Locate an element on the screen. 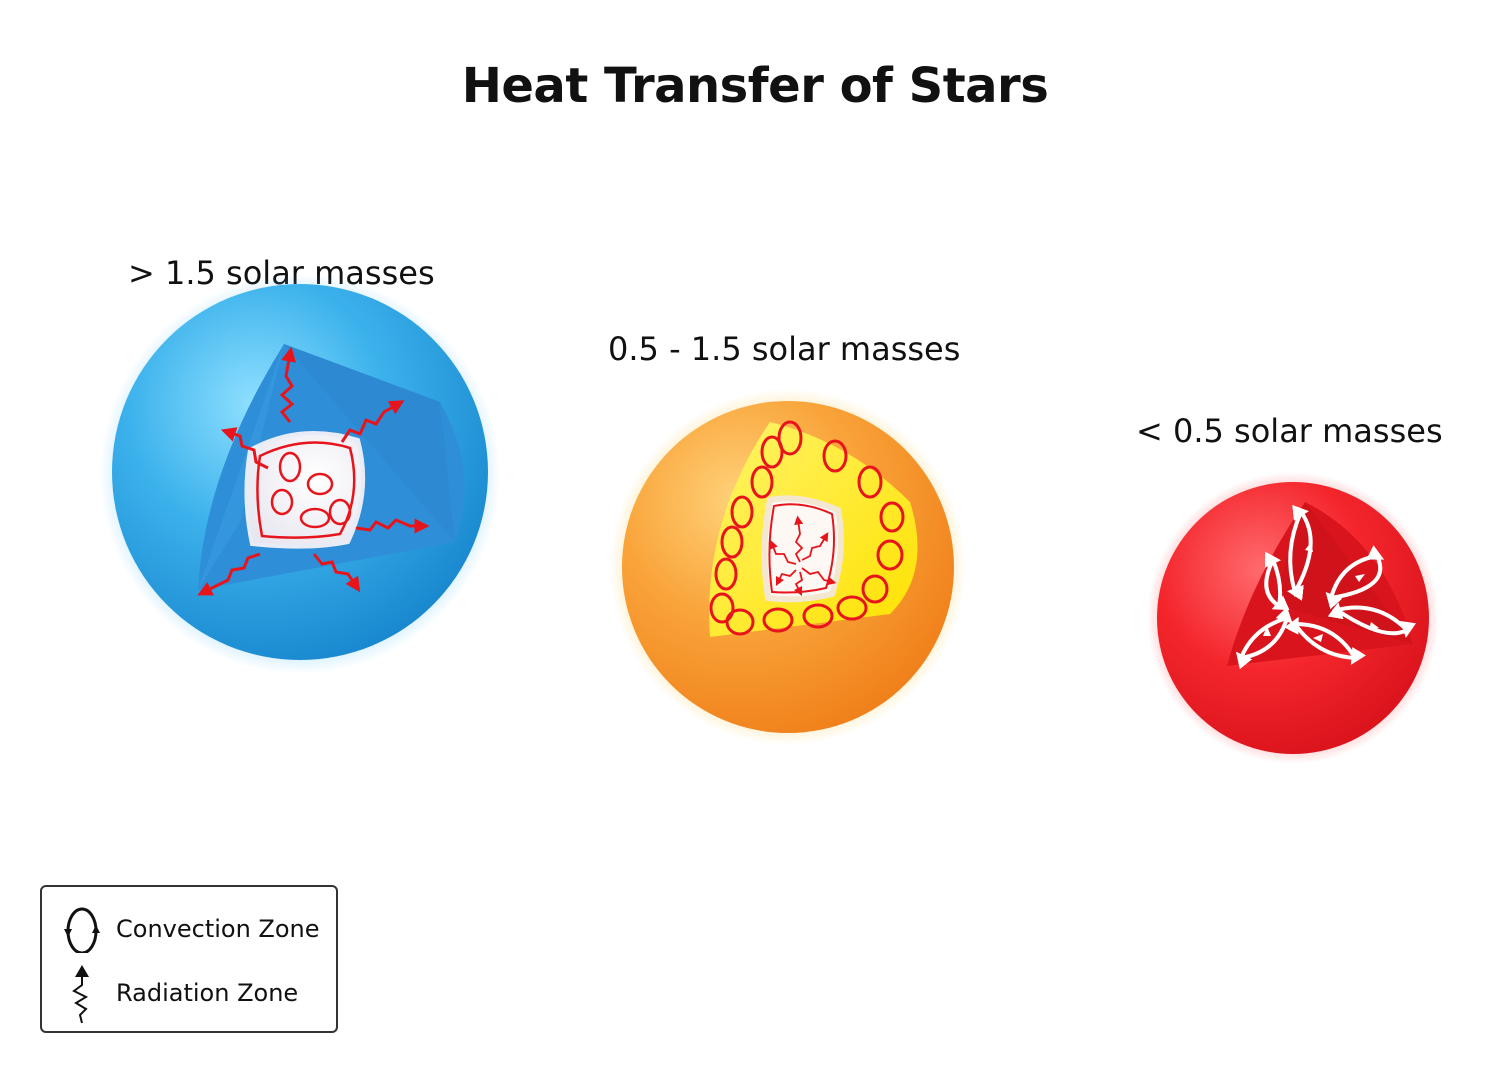 The image size is (1510, 1070). medium-star-illustration is located at coordinates (788, 567).